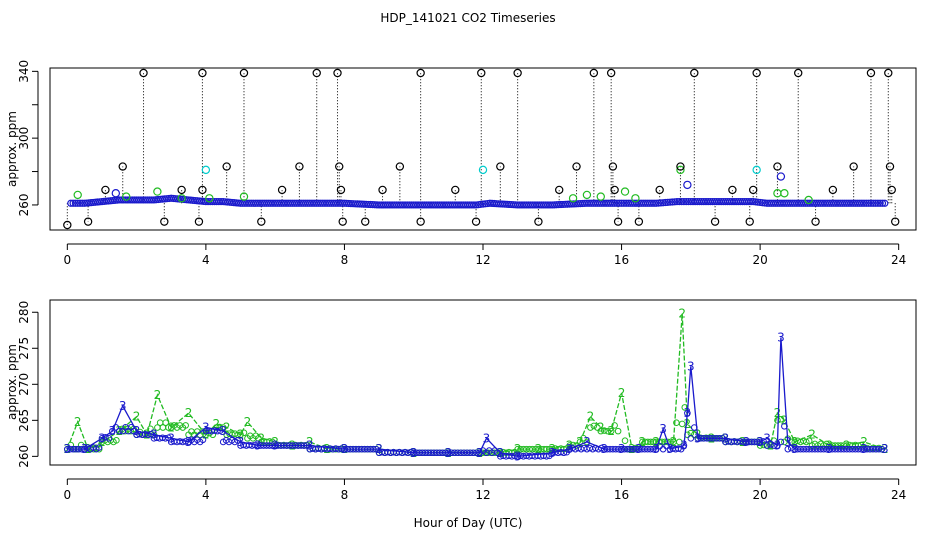 This screenshot has height=540, width=936. What do you see at coordinates (67, 260) in the screenshot?
I see `top-x-tick-label: 0` at bounding box center [67, 260].